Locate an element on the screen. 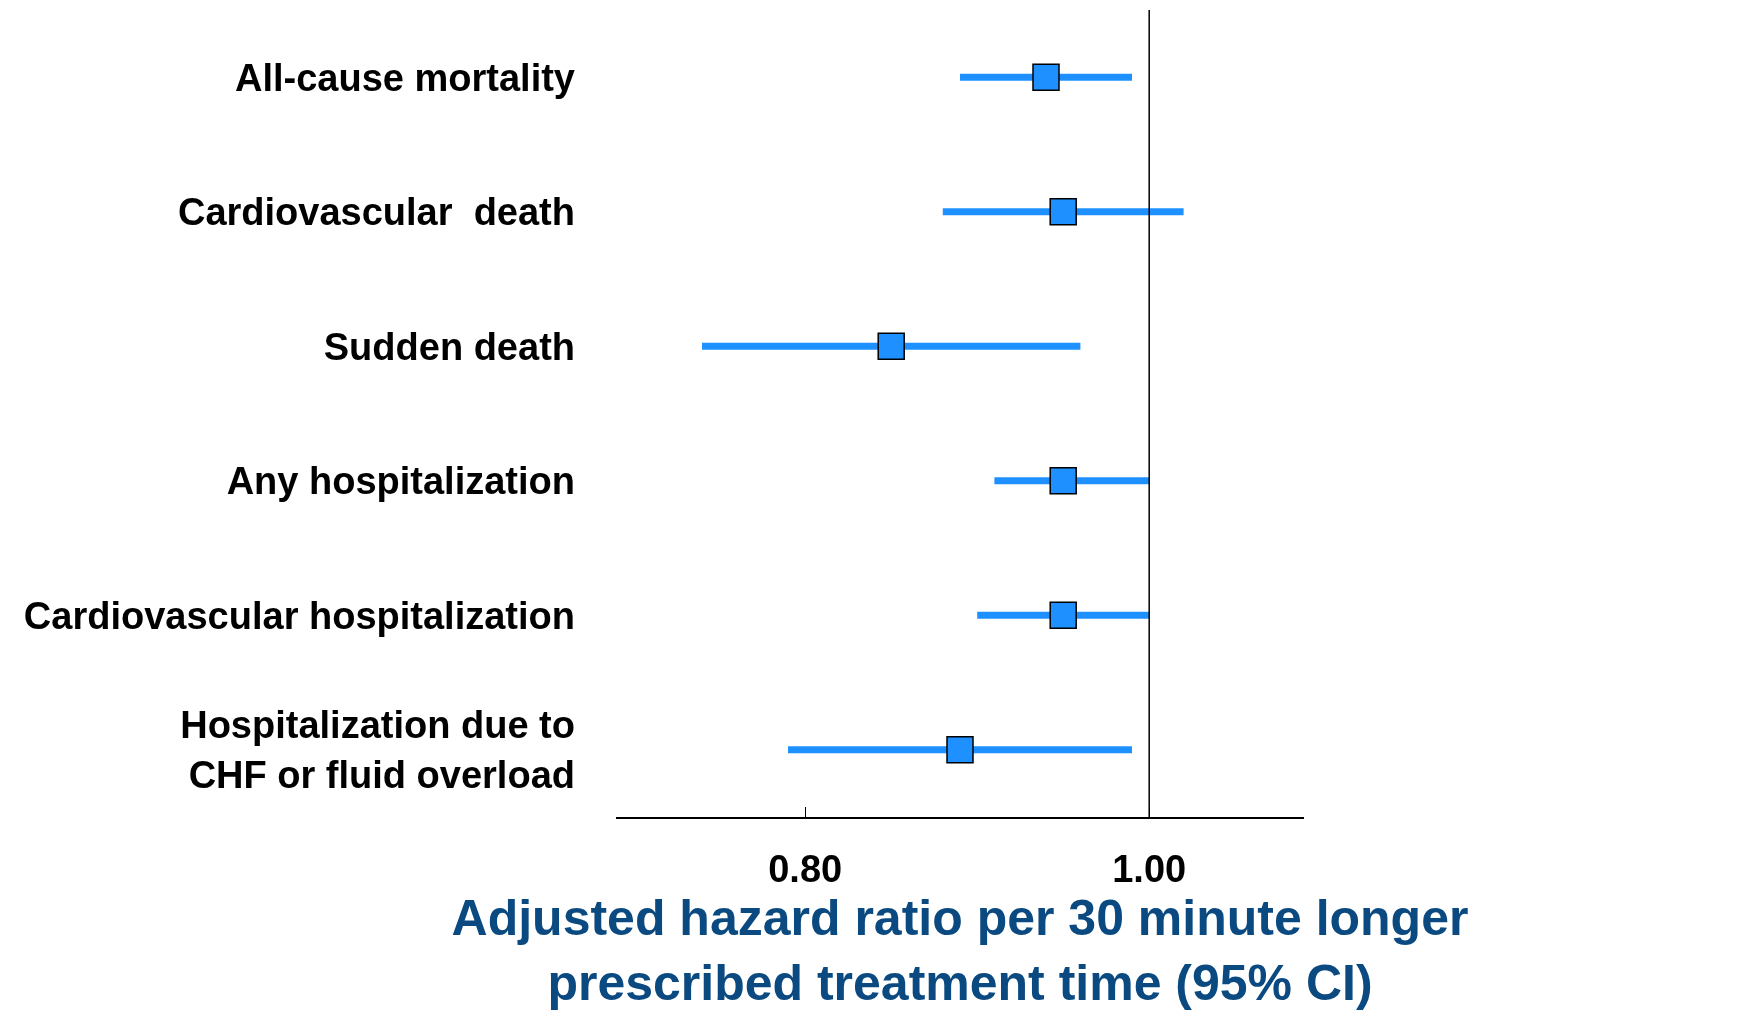  y-tick-label: Cardiovascular hospitalization is located at coordinates (299, 615).